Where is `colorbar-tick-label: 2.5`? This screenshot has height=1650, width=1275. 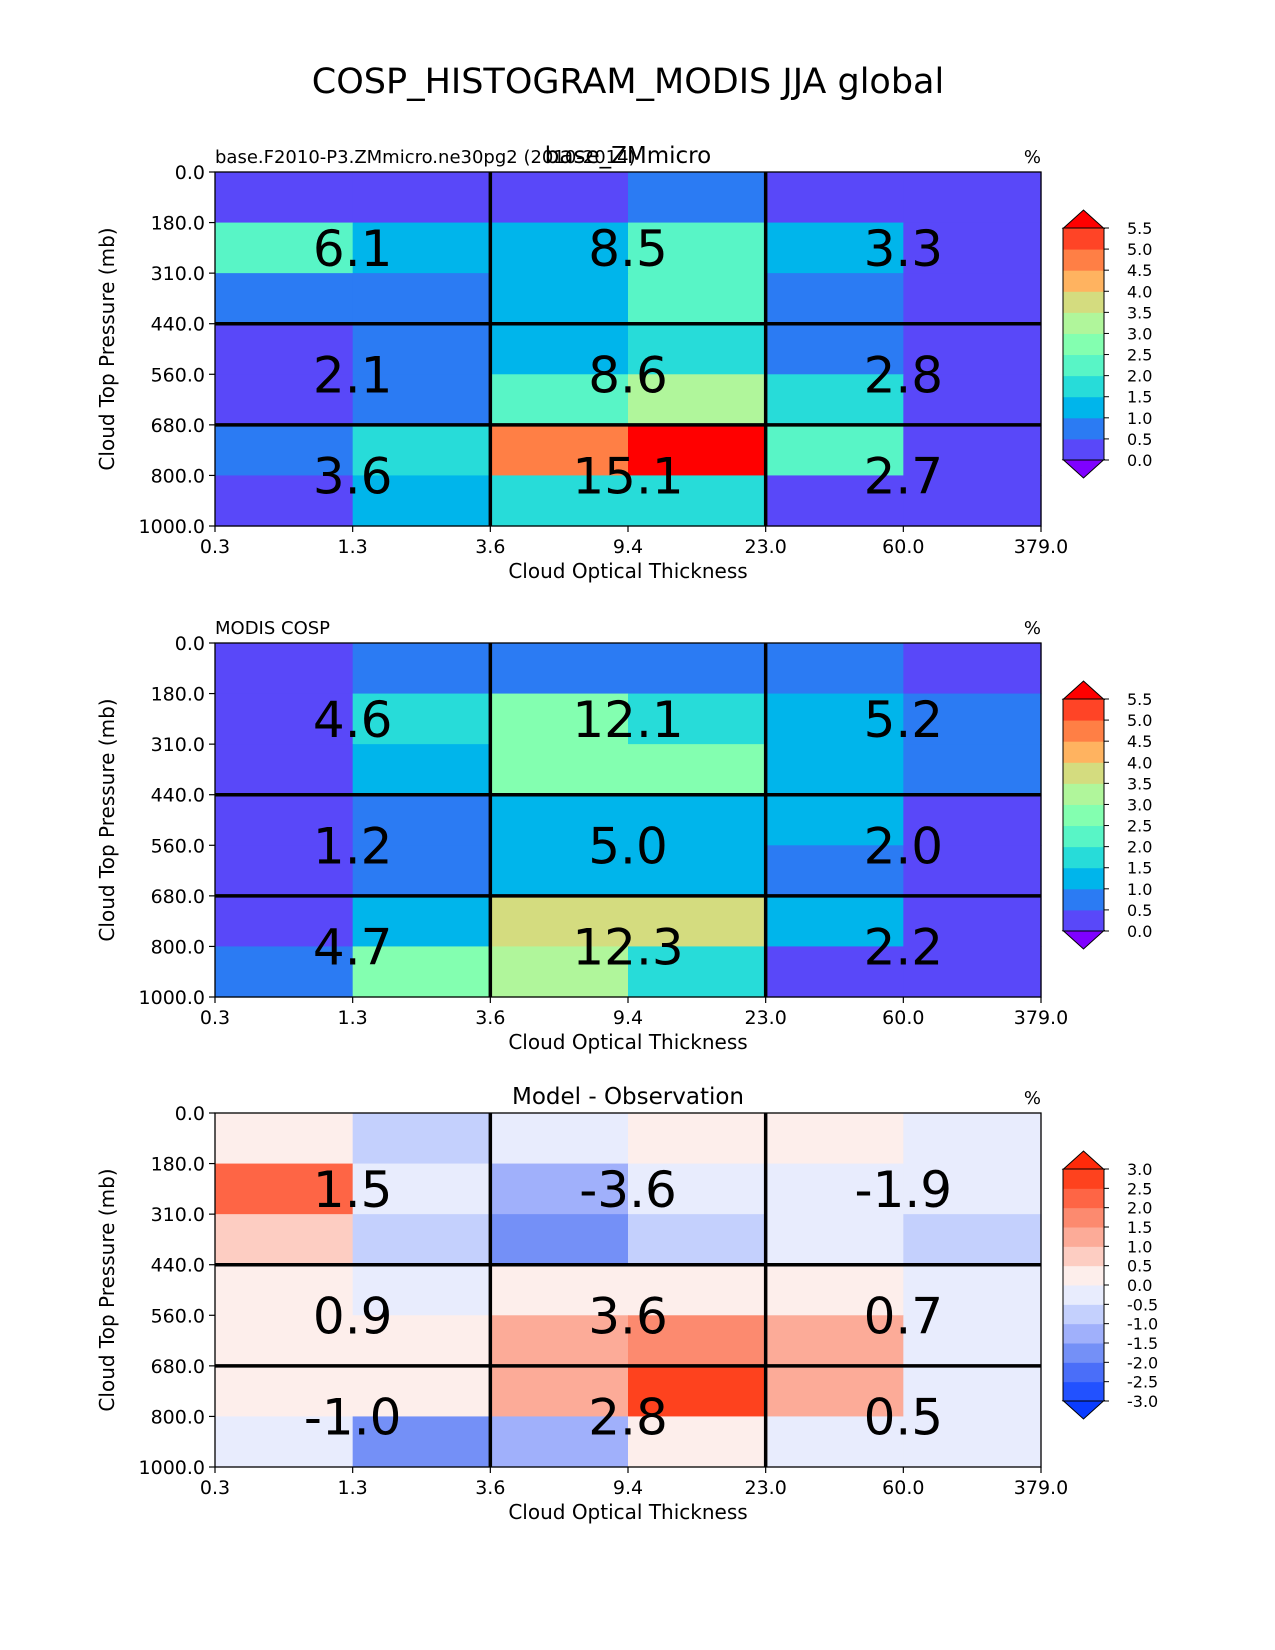
colorbar-tick-label: 2.5 is located at coordinates (1139, 826).